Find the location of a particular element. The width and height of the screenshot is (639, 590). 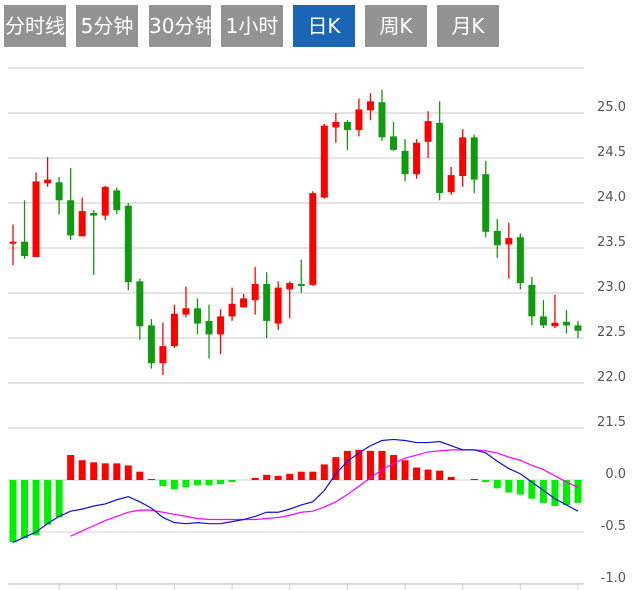

tab-5min: 5分钟 is located at coordinates (107, 26).